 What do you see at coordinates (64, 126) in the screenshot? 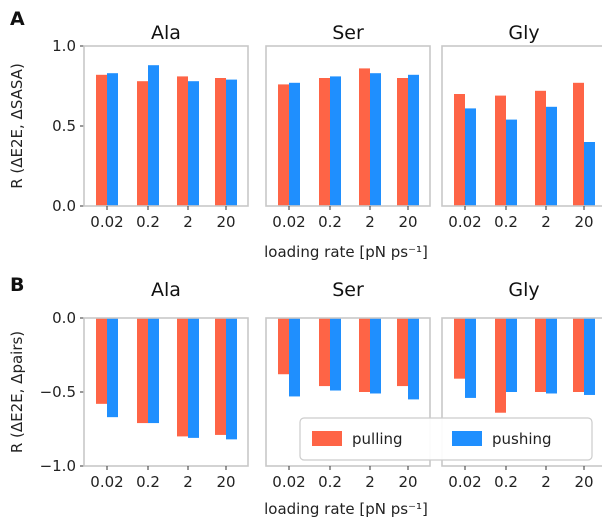
I see `y-tick-label: 0.5` at bounding box center [64, 126].